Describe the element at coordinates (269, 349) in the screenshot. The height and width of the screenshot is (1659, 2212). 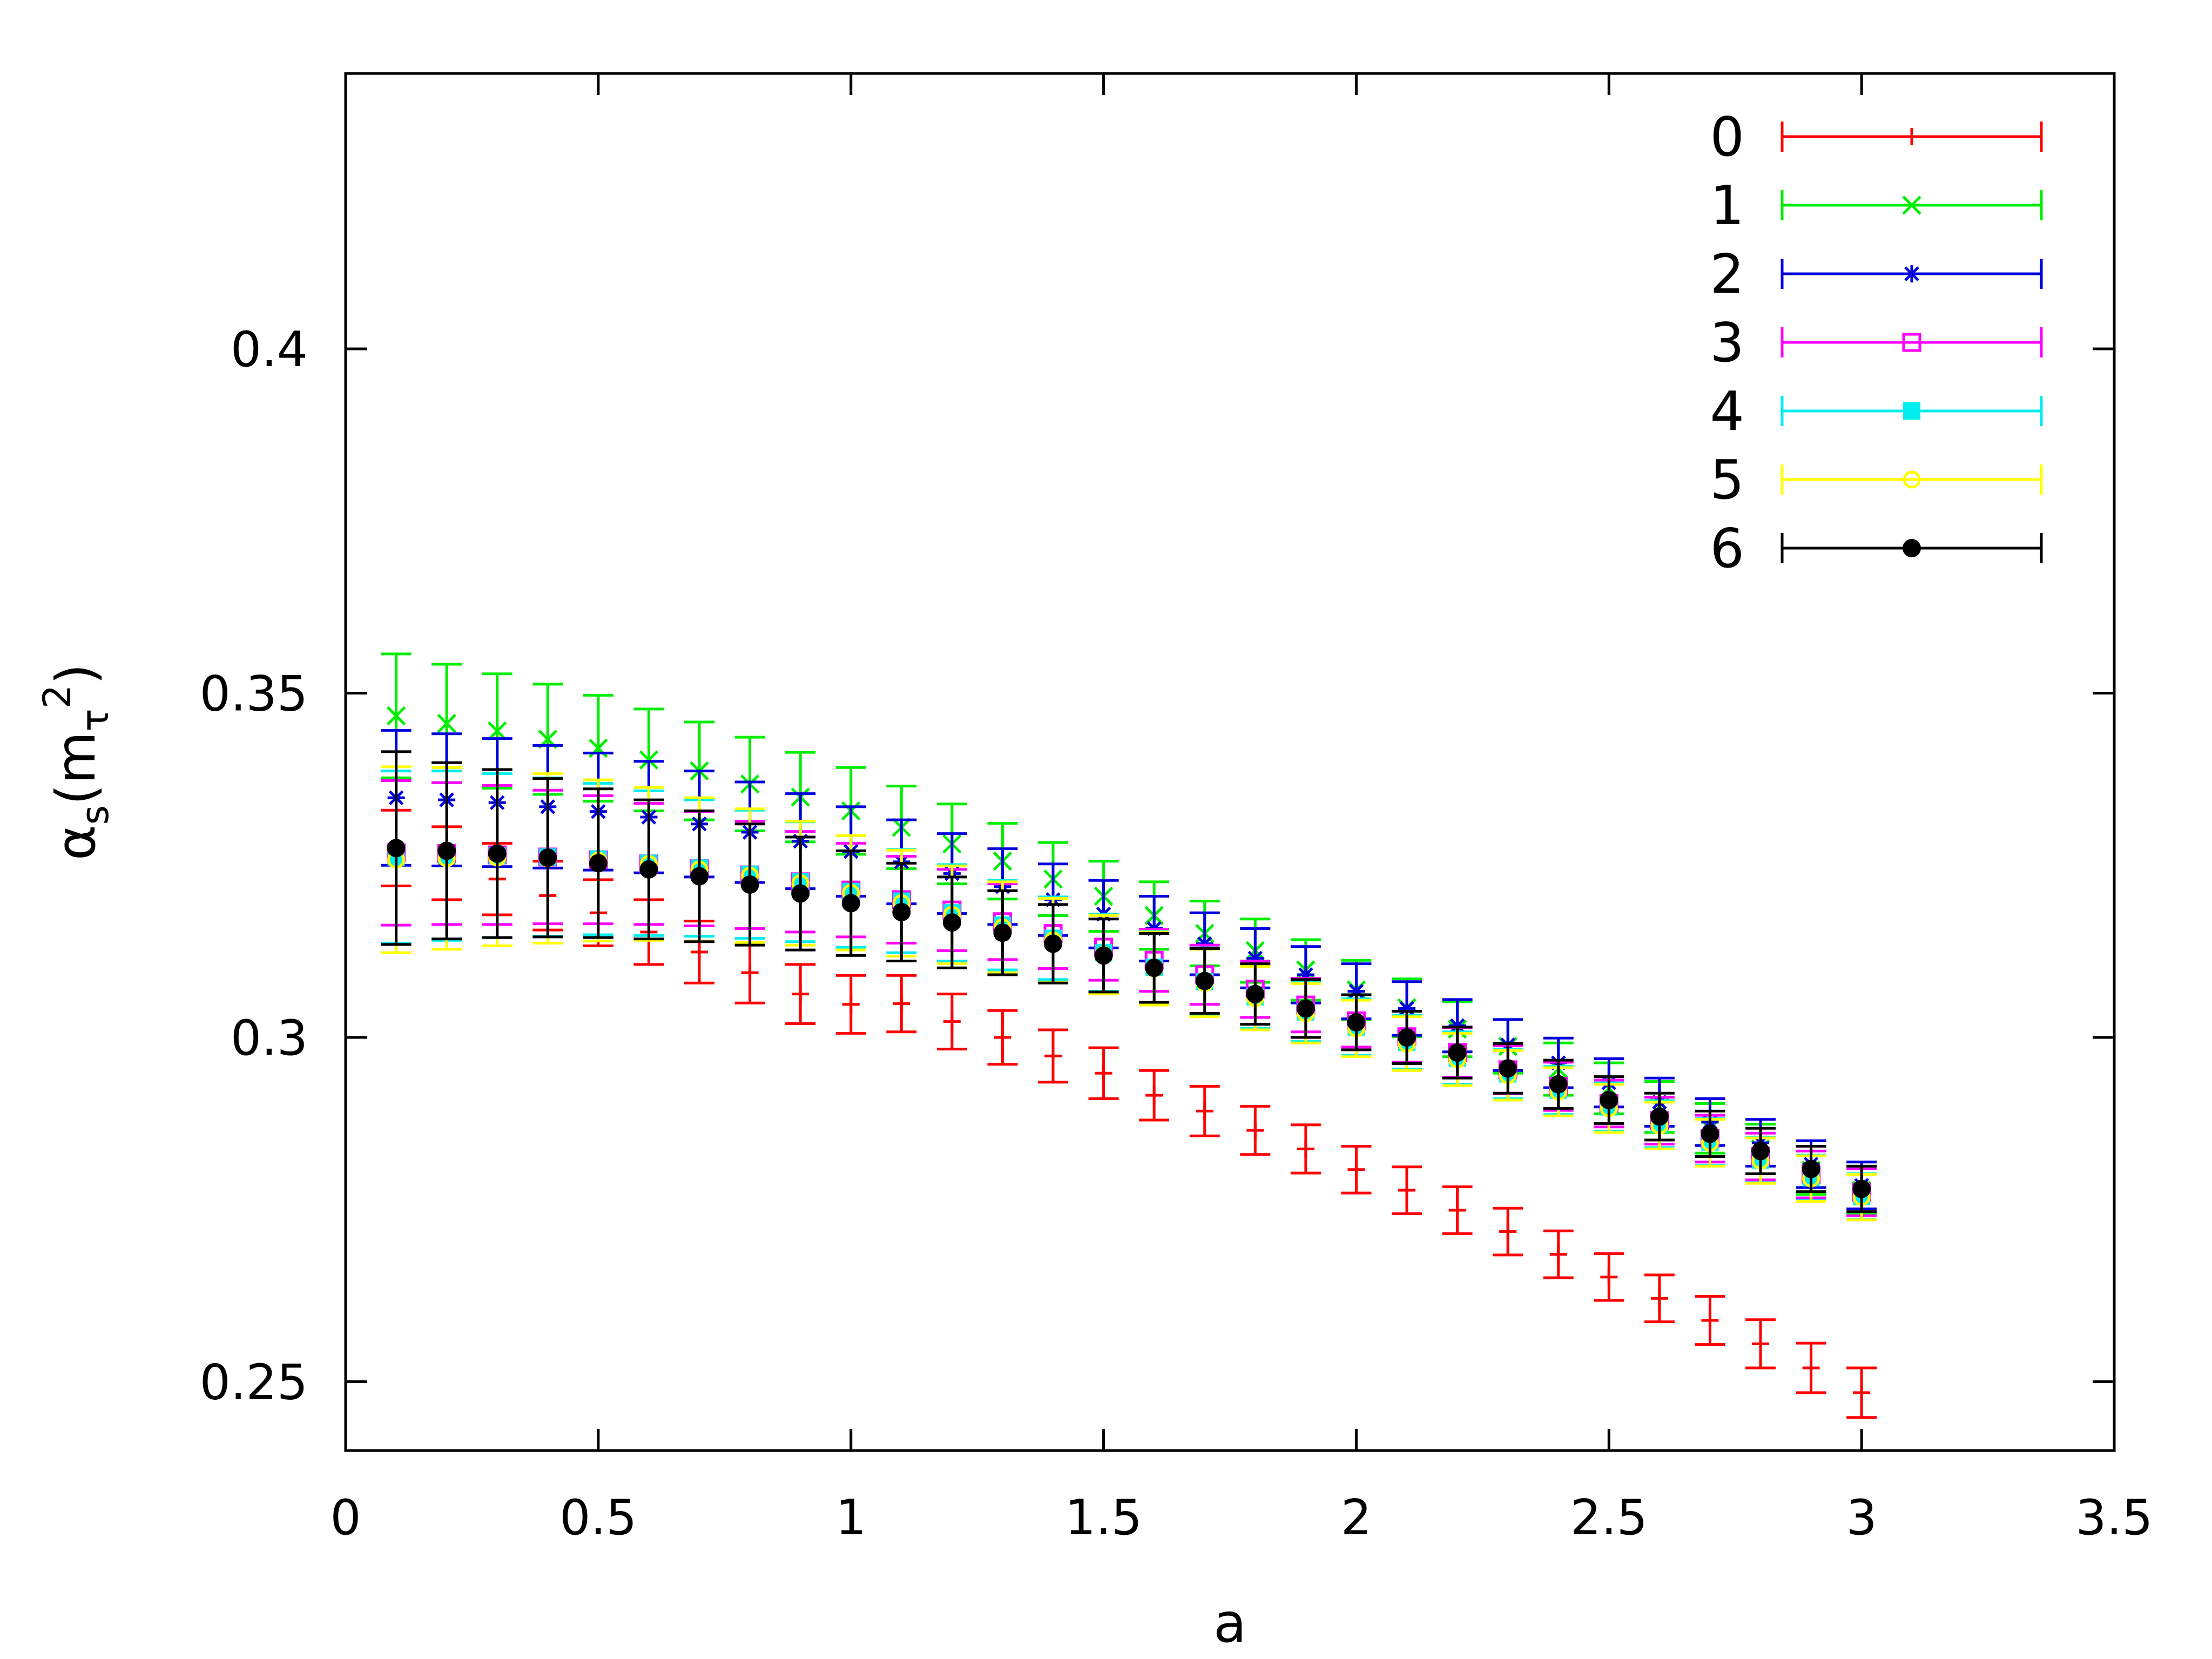
I see `y-tick-label: 0.4` at that location.